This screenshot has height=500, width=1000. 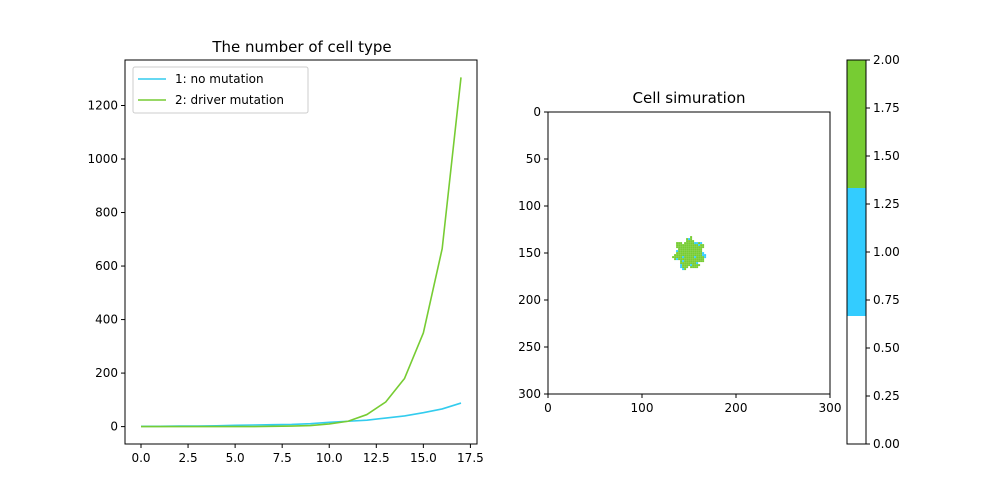 What do you see at coordinates (886, 444) in the screenshot?
I see `colorbar-tick-label: 0.00` at bounding box center [886, 444].